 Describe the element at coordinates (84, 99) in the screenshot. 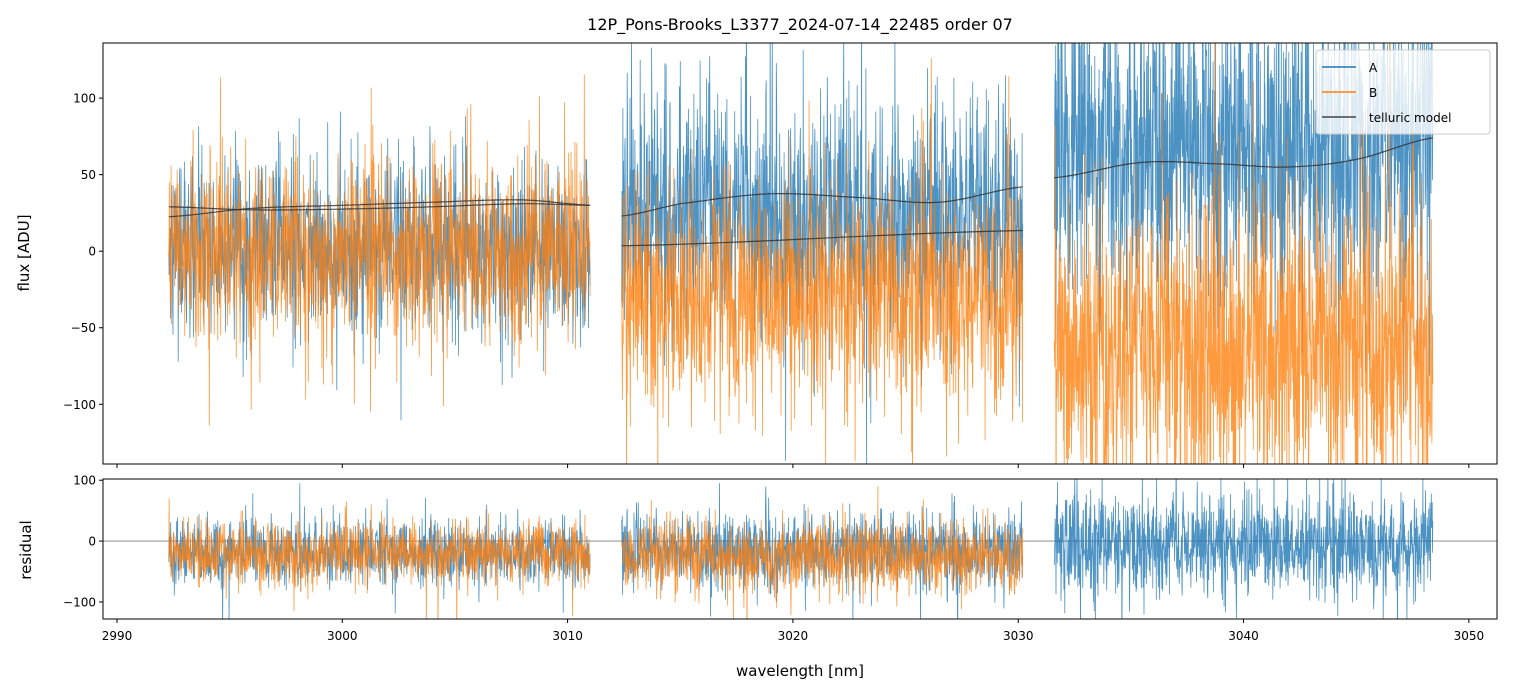

I see `flux-y-tick-label: 100` at that location.